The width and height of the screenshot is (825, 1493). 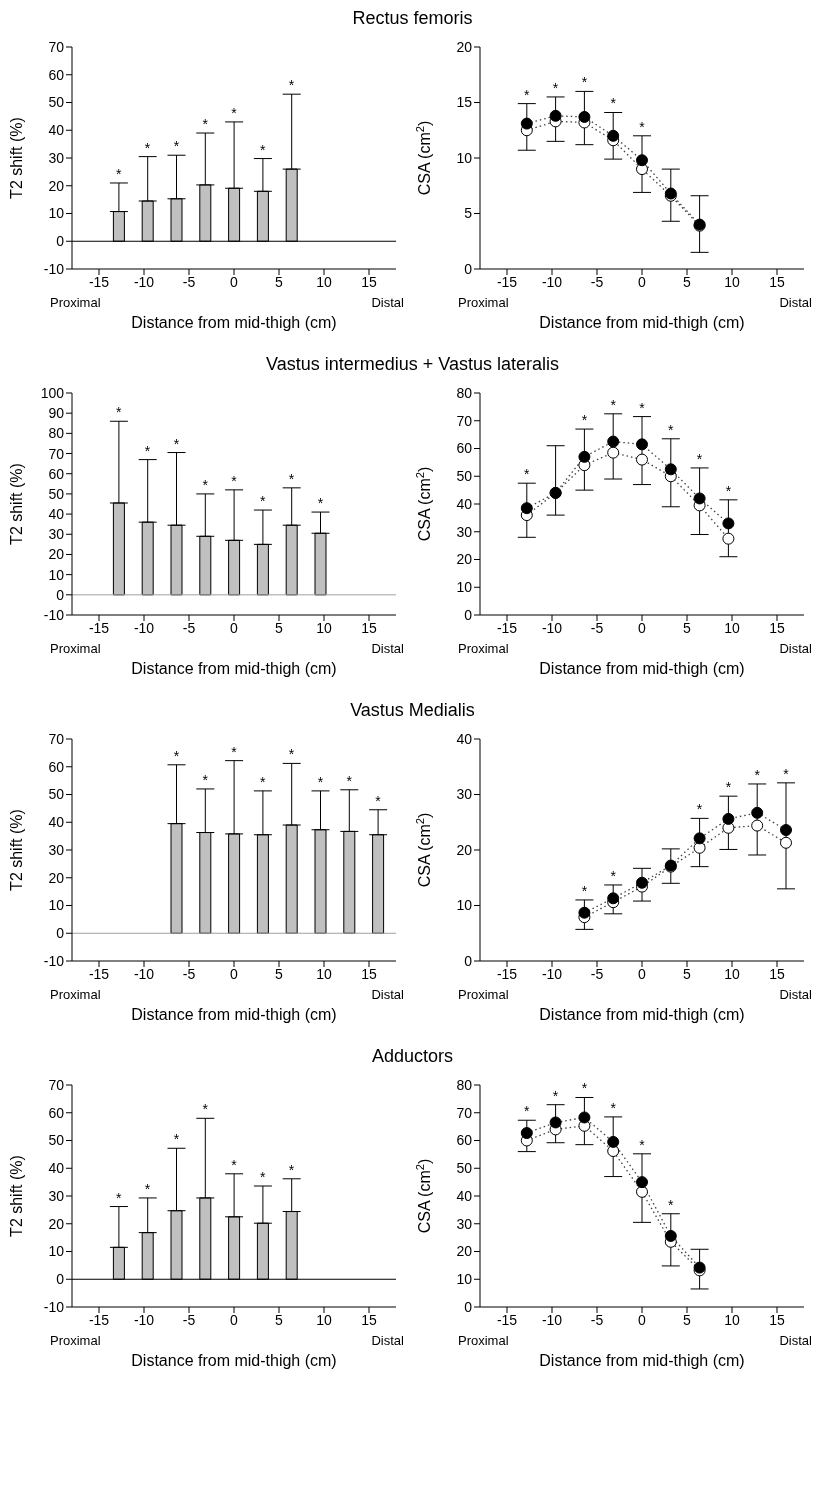 I want to click on chart-title: Vastus intermedius + Vastus lateralis, so click(x=412, y=364).